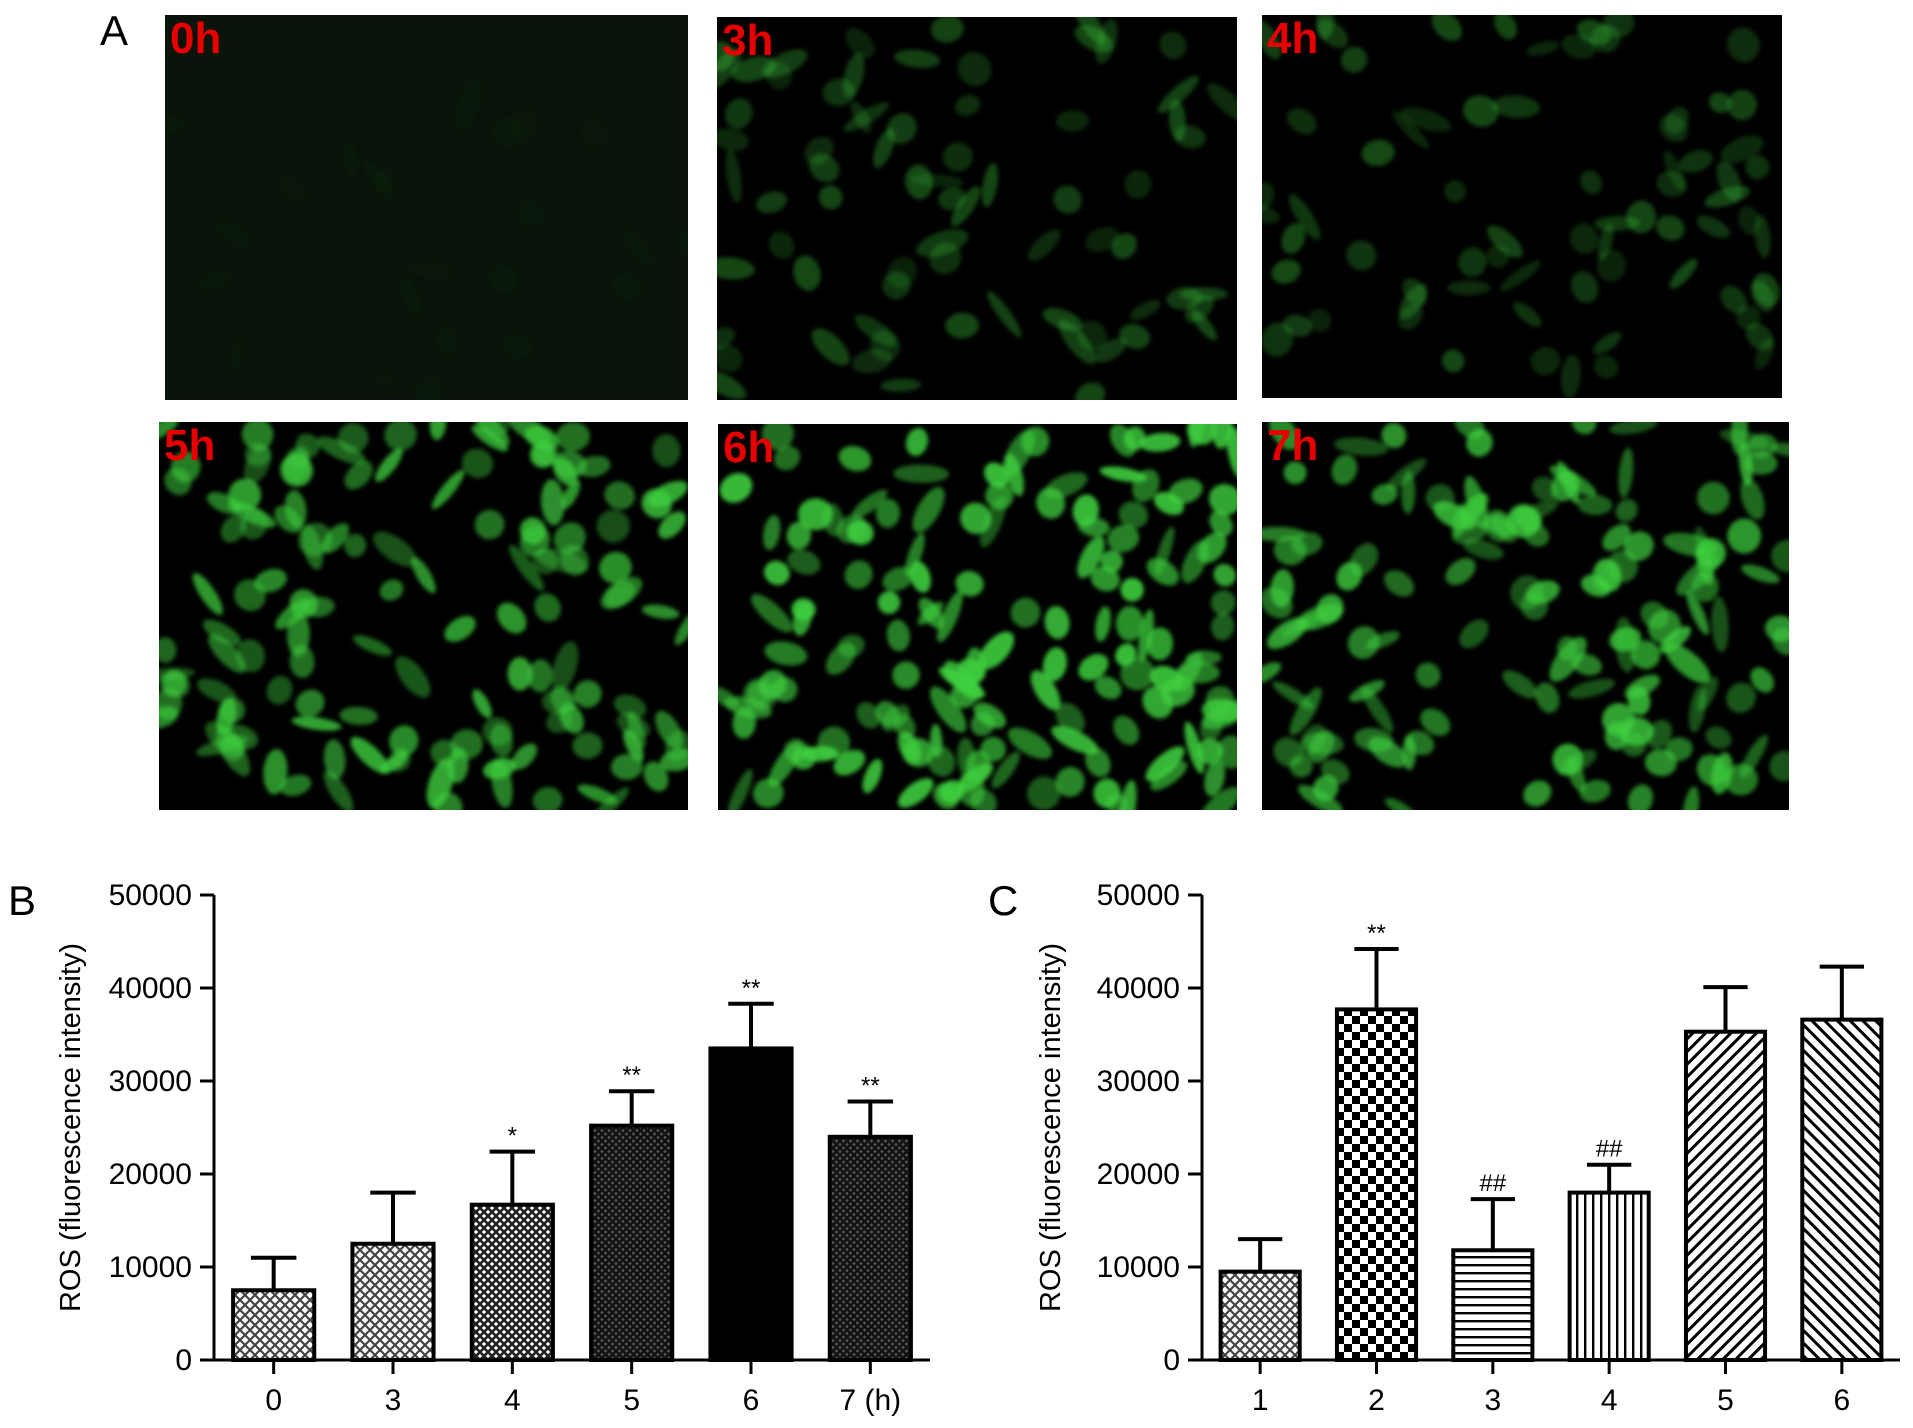 The image size is (1913, 1428). Describe the element at coordinates (423, 616) in the screenshot. I see `cell-layer` at that location.